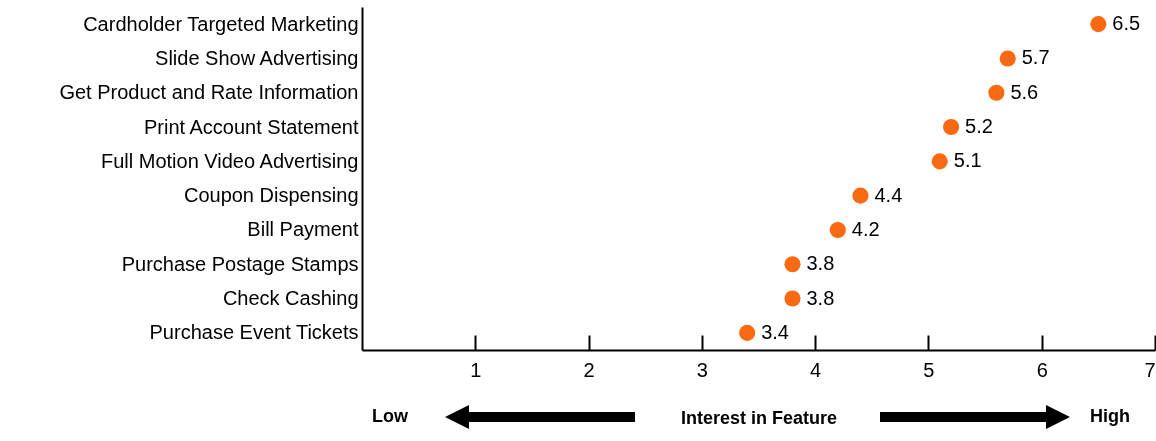  Describe the element at coordinates (929, 369) in the screenshot. I see `x-tick-label: 5` at that location.